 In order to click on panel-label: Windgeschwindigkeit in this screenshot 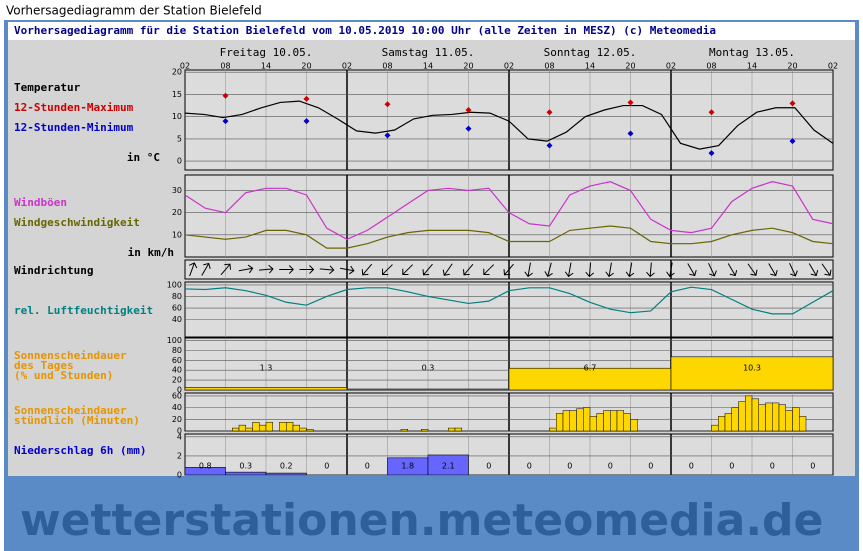, I will do `click(77, 222)`.